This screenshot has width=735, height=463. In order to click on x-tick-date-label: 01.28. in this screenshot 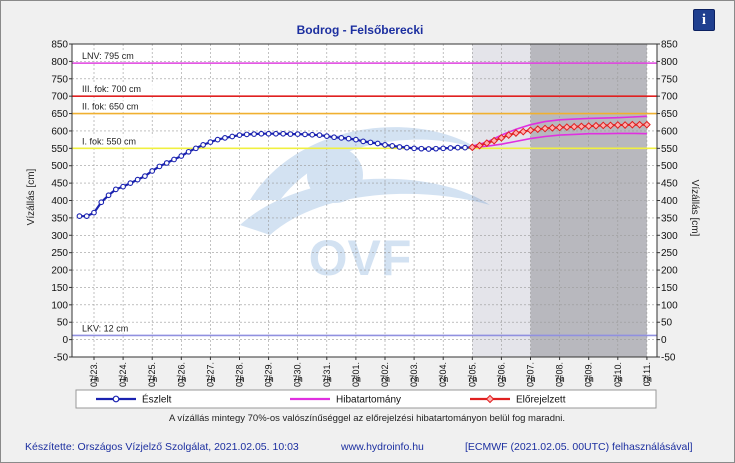, I will do `click(240, 374)`.